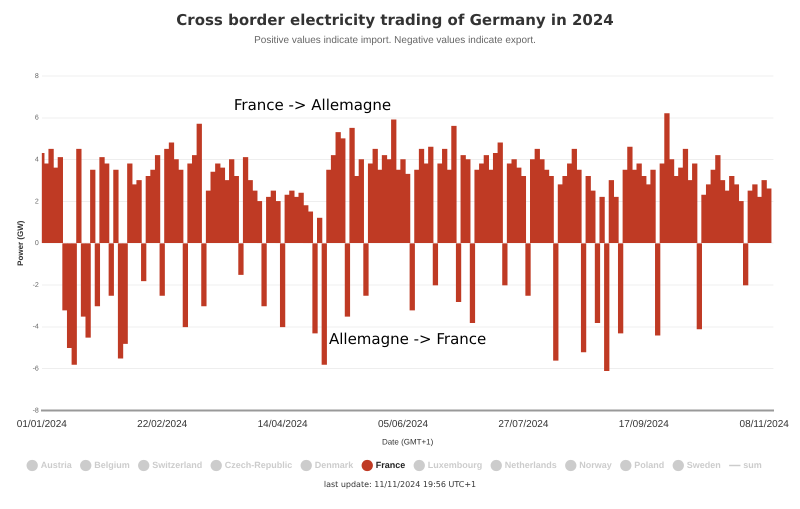 The width and height of the screenshot is (800, 509). What do you see at coordinates (391, 465) in the screenshot?
I see `legend-label: France` at bounding box center [391, 465].